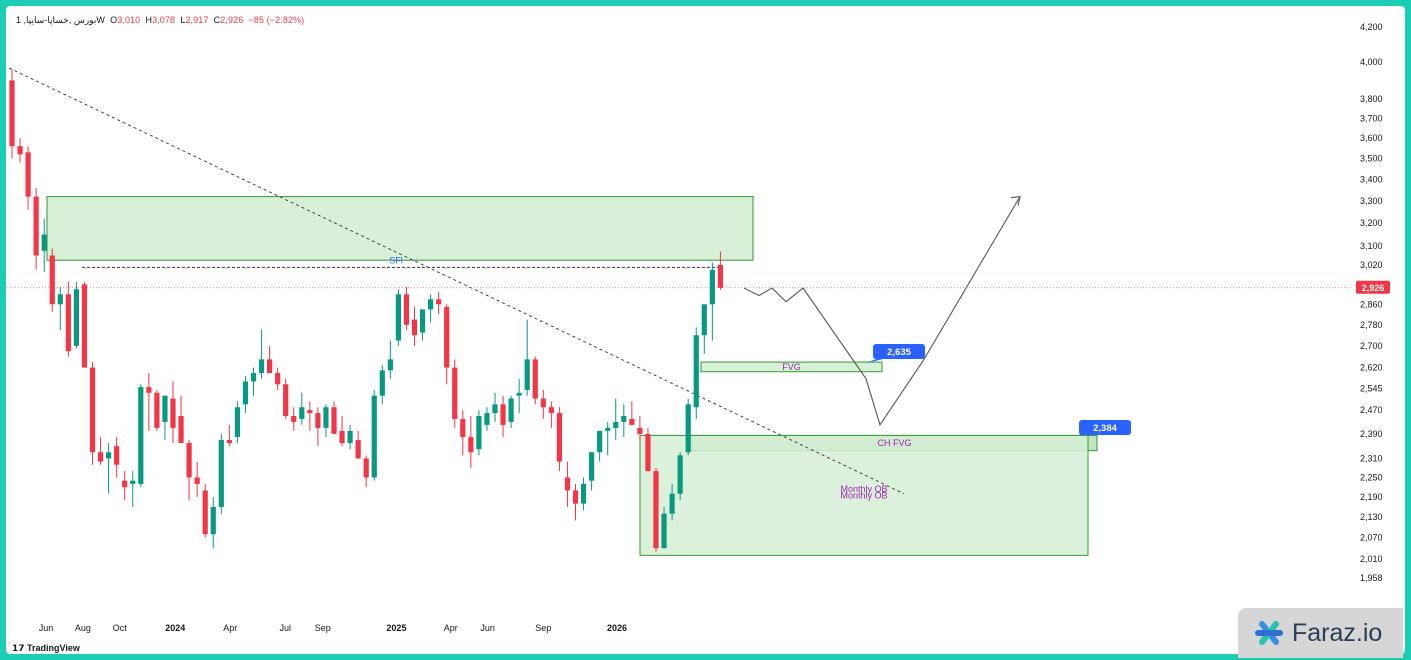 The height and width of the screenshot is (660, 1411). I want to click on y-tick-label: 4,200, so click(1371, 27).